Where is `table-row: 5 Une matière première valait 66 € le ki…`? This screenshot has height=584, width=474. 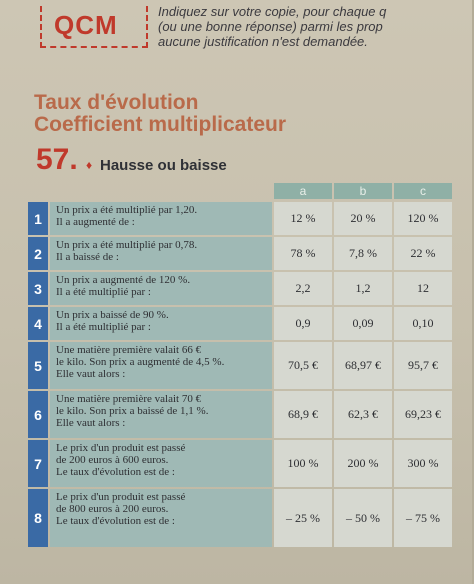 table-row: 5 Une matière première valait 66 € le ki… is located at coordinates (250, 365).